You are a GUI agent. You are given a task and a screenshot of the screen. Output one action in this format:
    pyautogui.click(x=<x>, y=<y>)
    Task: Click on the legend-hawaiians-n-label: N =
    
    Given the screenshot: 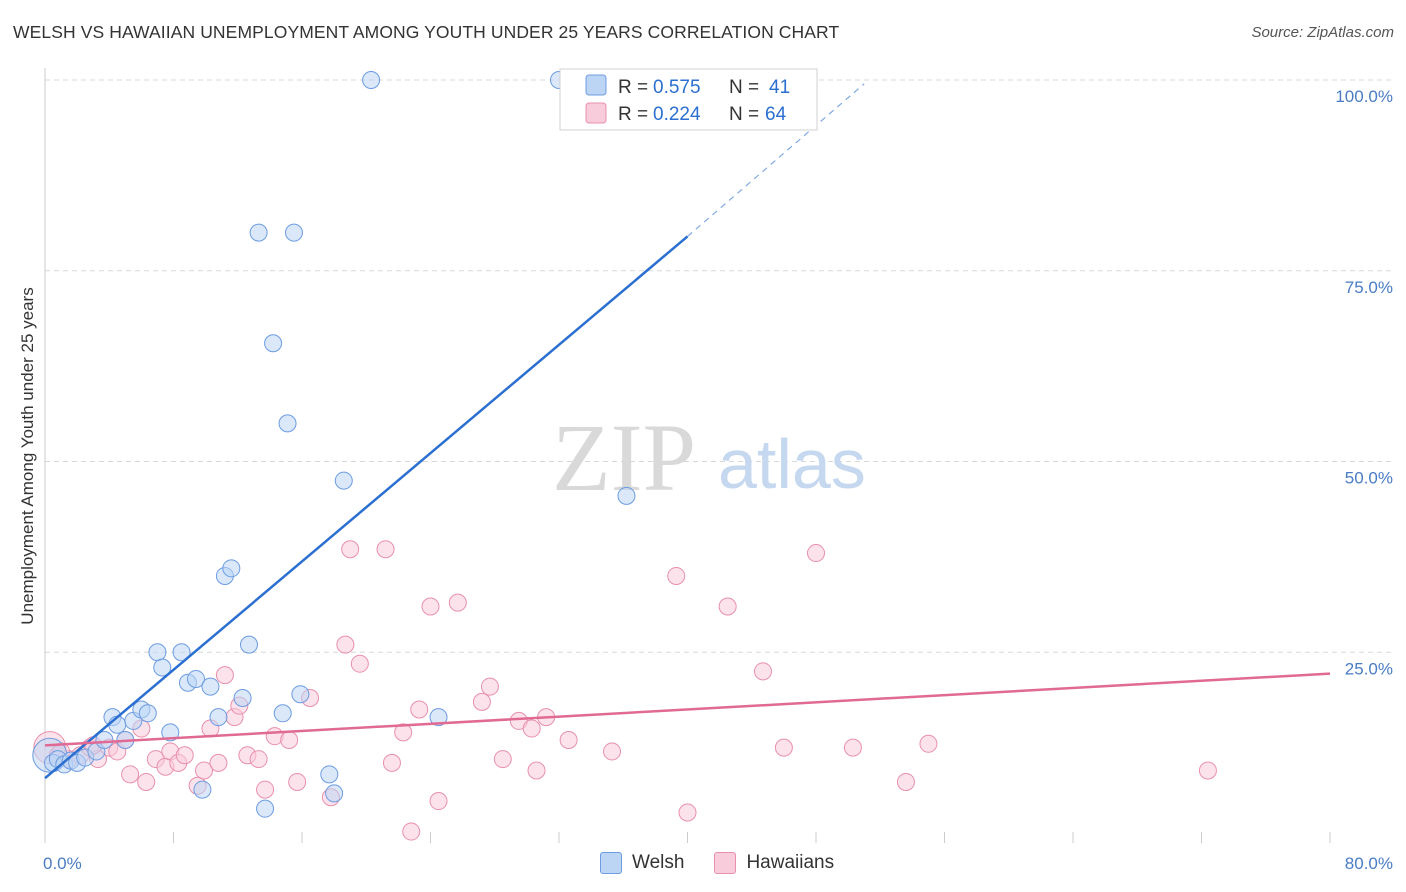 What is the action you would take?
    pyautogui.click(x=744, y=114)
    